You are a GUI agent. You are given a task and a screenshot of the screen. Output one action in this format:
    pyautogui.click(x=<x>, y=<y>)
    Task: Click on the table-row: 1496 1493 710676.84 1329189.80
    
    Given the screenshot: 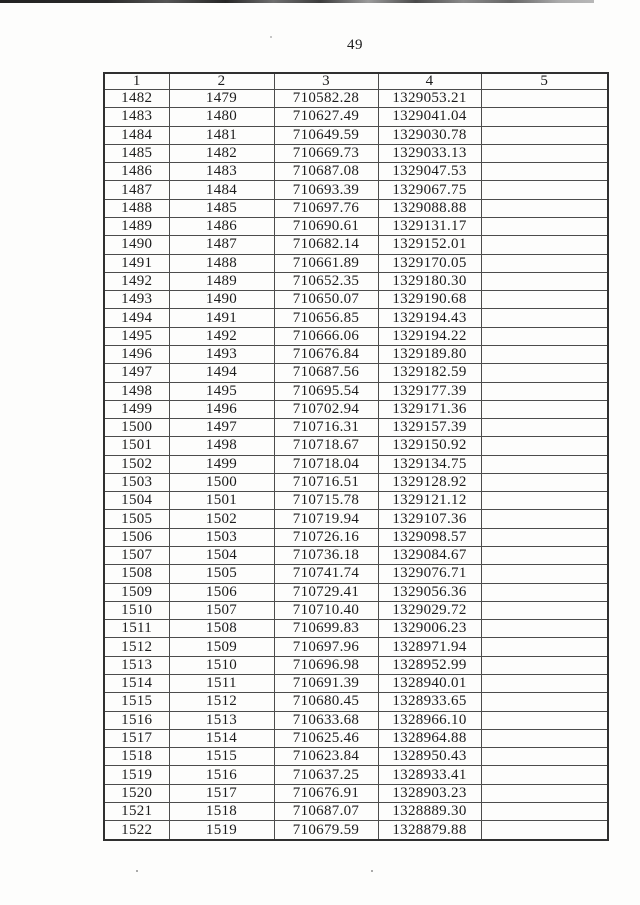 What is the action you would take?
    pyautogui.click(x=356, y=354)
    